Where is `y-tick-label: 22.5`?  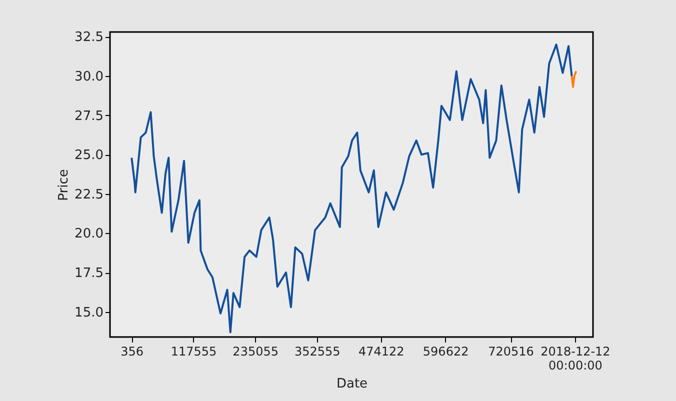
y-tick-label: 22.5 is located at coordinates (89, 194).